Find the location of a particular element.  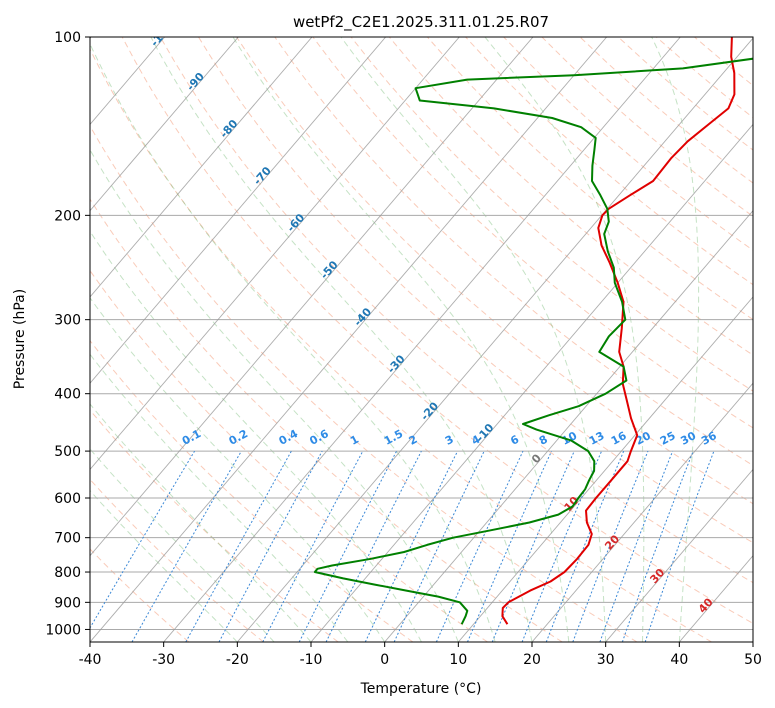

mixing-ratio-label: 0.2 is located at coordinates (238, 437).